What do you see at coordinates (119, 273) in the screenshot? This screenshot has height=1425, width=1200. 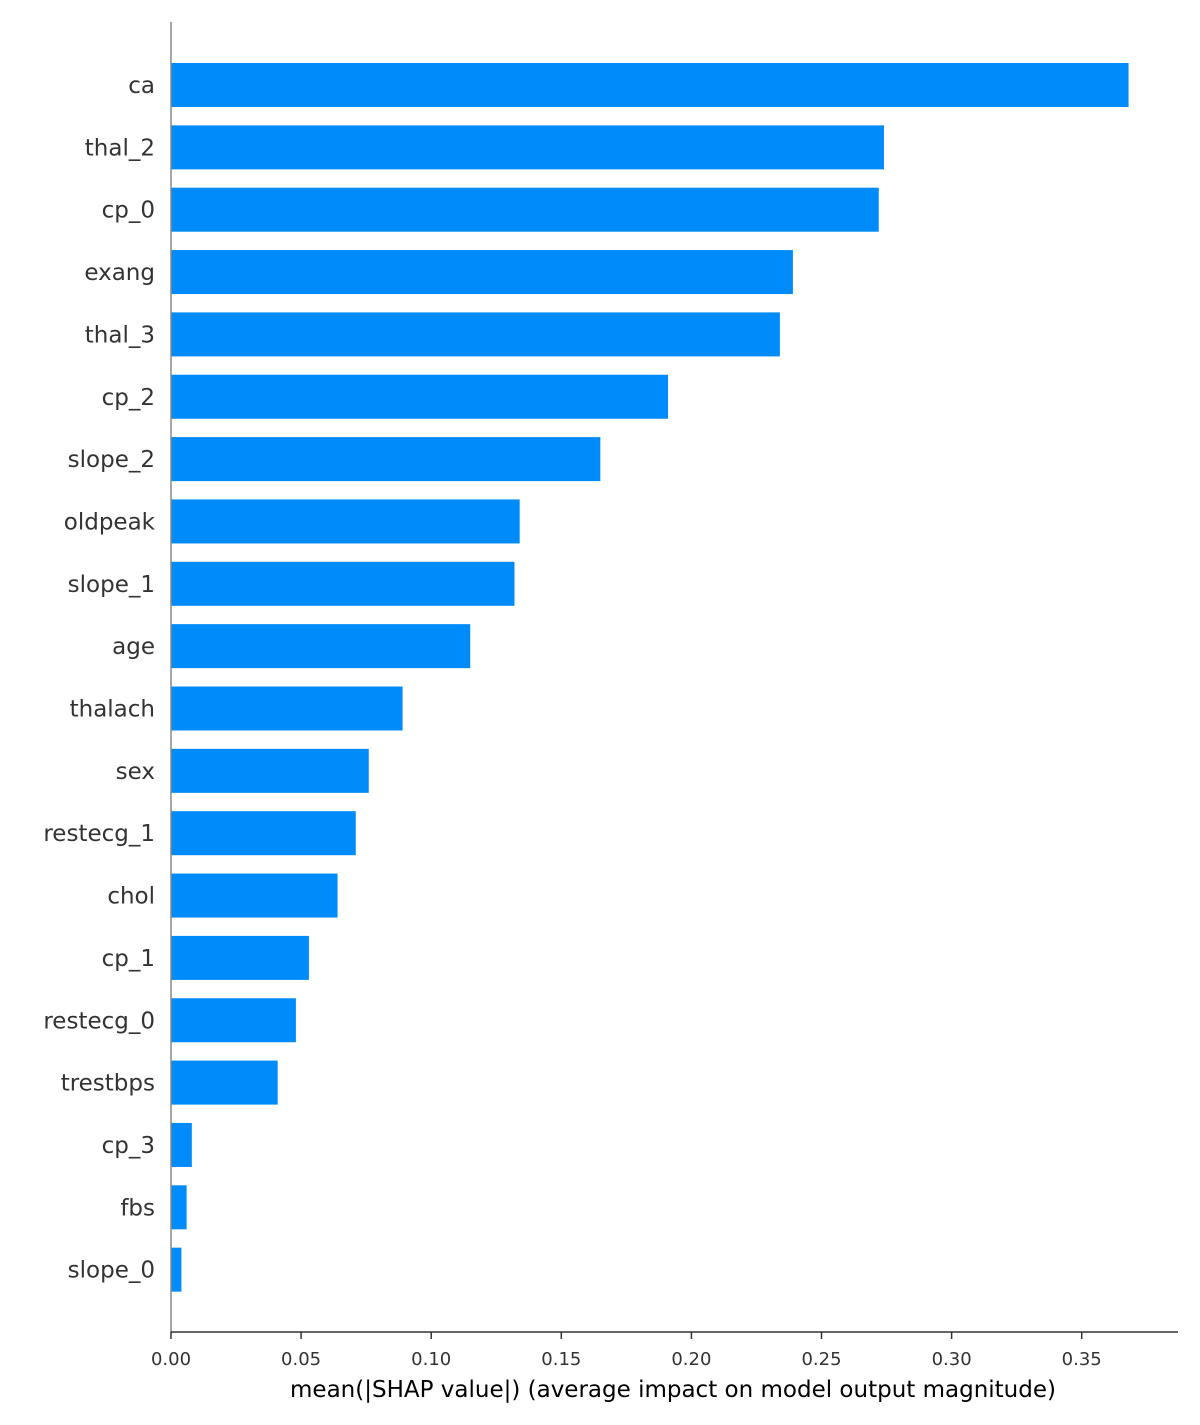 I see `y-tick-label-exang: exang` at bounding box center [119, 273].